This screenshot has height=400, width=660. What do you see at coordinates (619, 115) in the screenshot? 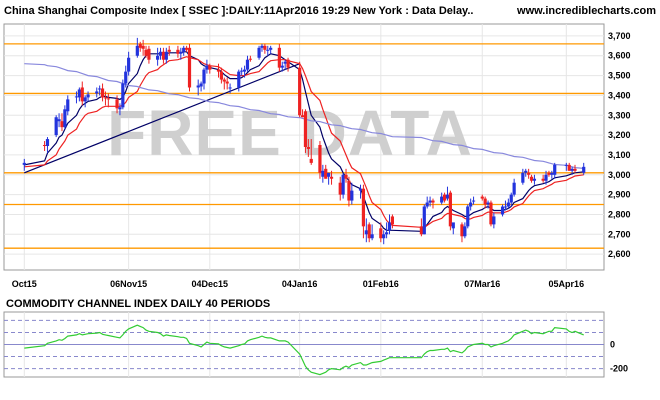
I see `price-y-tick-label: 3,300` at bounding box center [619, 115].